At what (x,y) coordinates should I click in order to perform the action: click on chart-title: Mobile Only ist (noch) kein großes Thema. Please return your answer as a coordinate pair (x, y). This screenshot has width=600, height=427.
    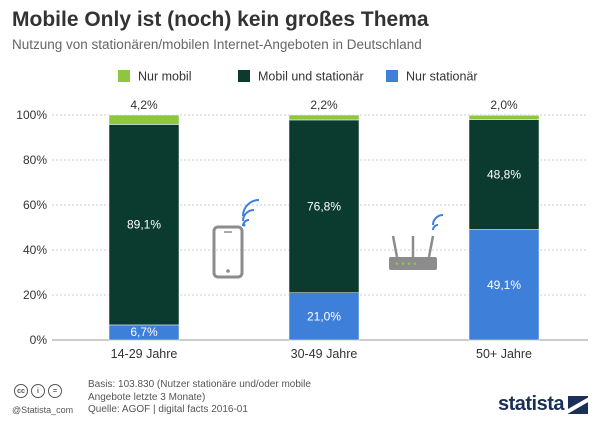
    Looking at the image, I should click on (220, 19).